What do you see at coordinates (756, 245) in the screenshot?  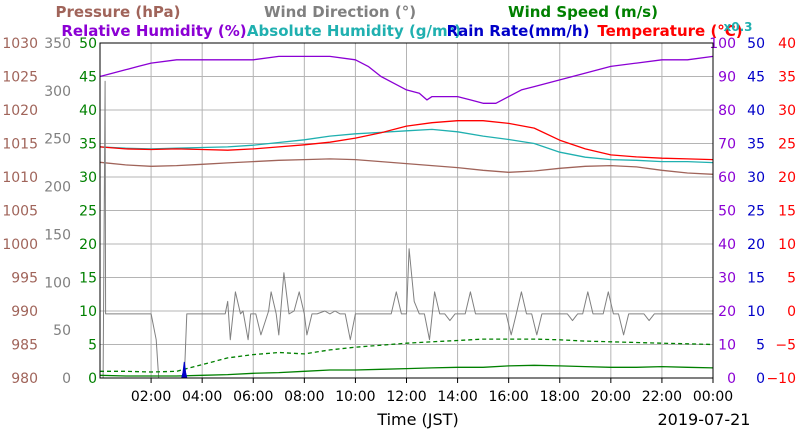 I see `y-tick-label-rain_rate: 20` at bounding box center [756, 245].